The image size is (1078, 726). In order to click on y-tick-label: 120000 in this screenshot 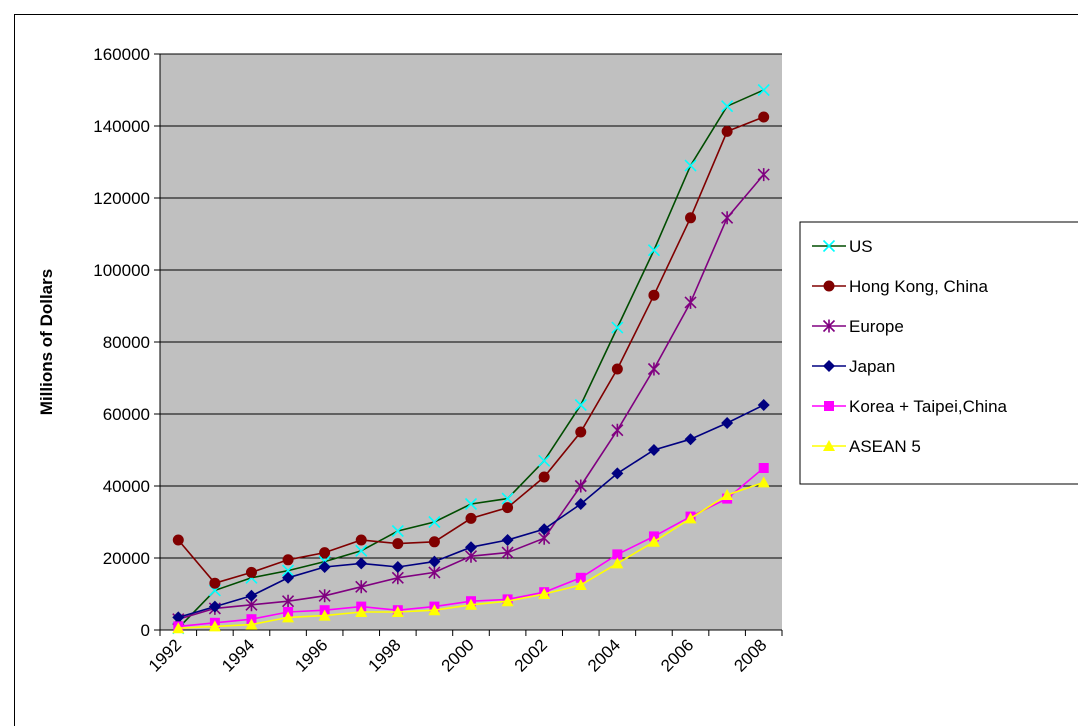, I will do `click(121, 198)`.